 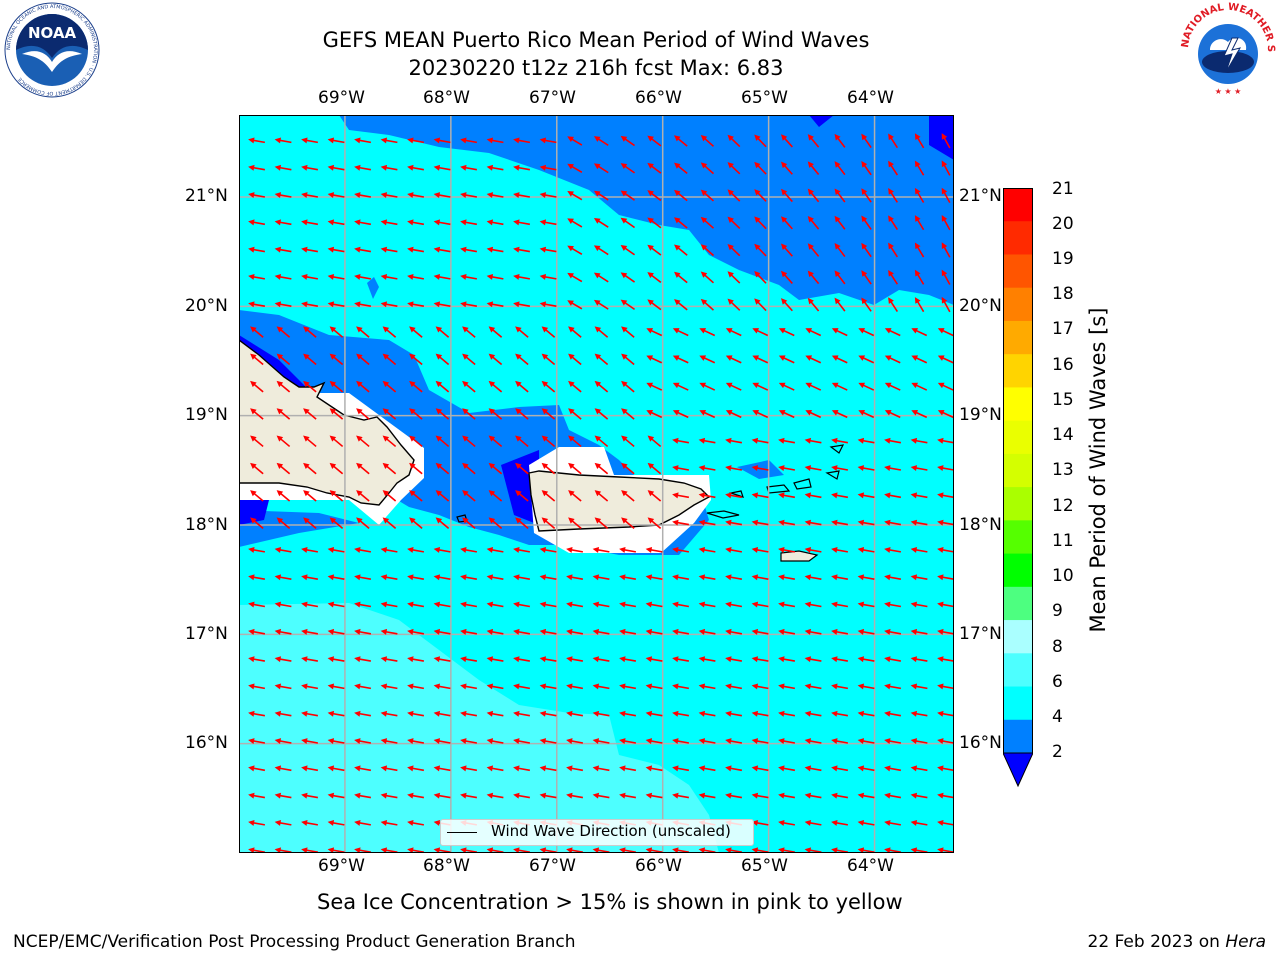 I want to click on colorbar-frame, so click(x=1018, y=471).